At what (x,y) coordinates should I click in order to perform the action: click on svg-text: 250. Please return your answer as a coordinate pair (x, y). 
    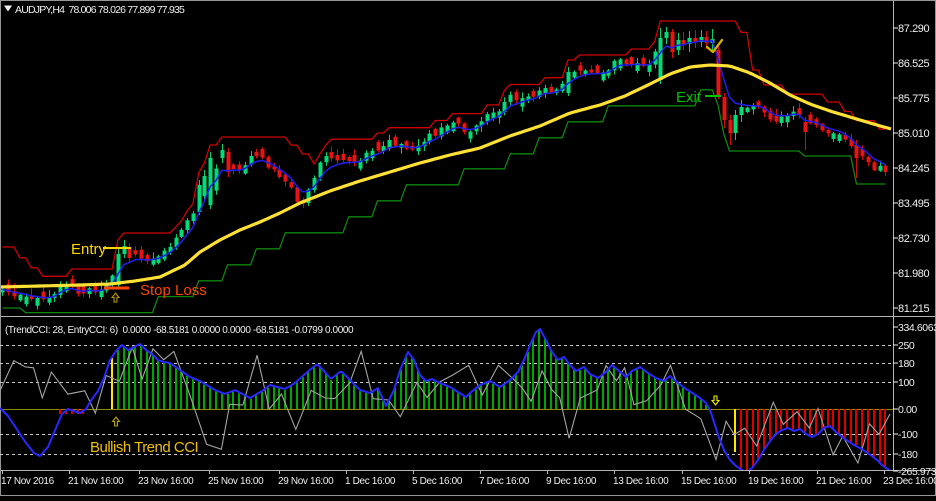
    Looking at the image, I should click on (906, 346).